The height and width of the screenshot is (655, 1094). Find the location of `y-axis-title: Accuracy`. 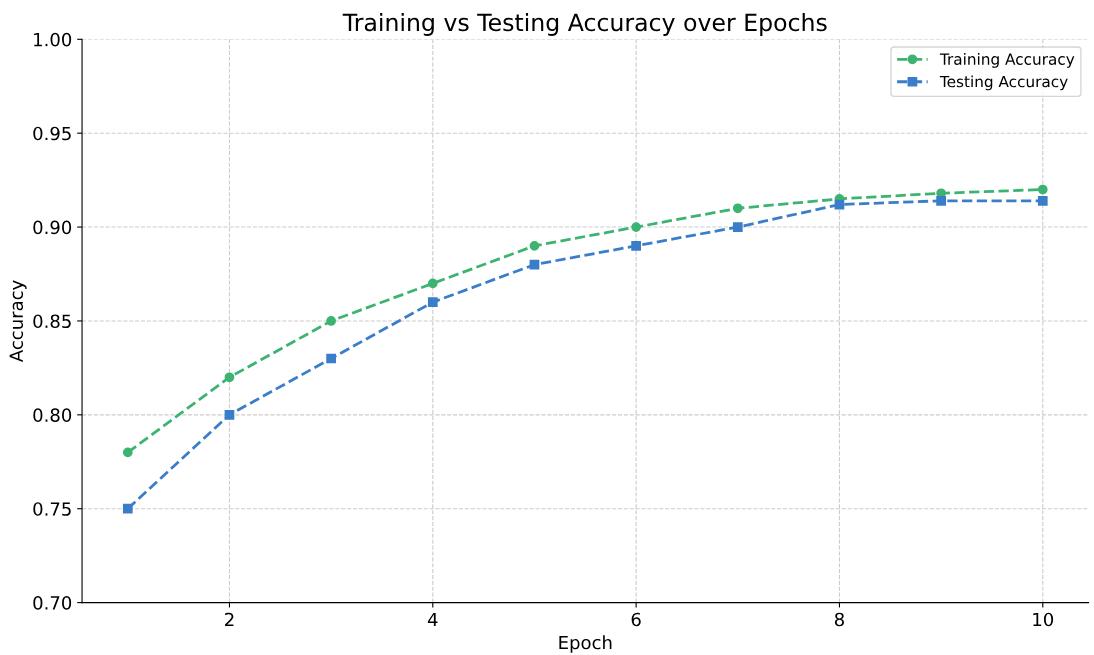

y-axis-title: Accuracy is located at coordinates (18, 321).